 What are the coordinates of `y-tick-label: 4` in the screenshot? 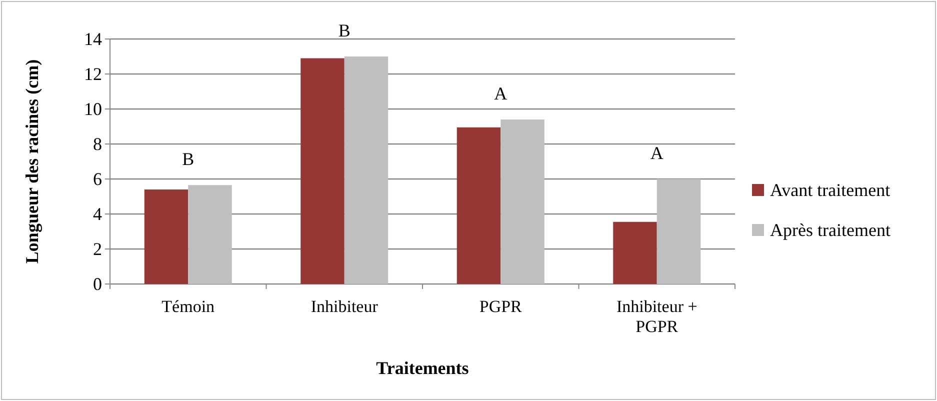 It's located at (97, 214).